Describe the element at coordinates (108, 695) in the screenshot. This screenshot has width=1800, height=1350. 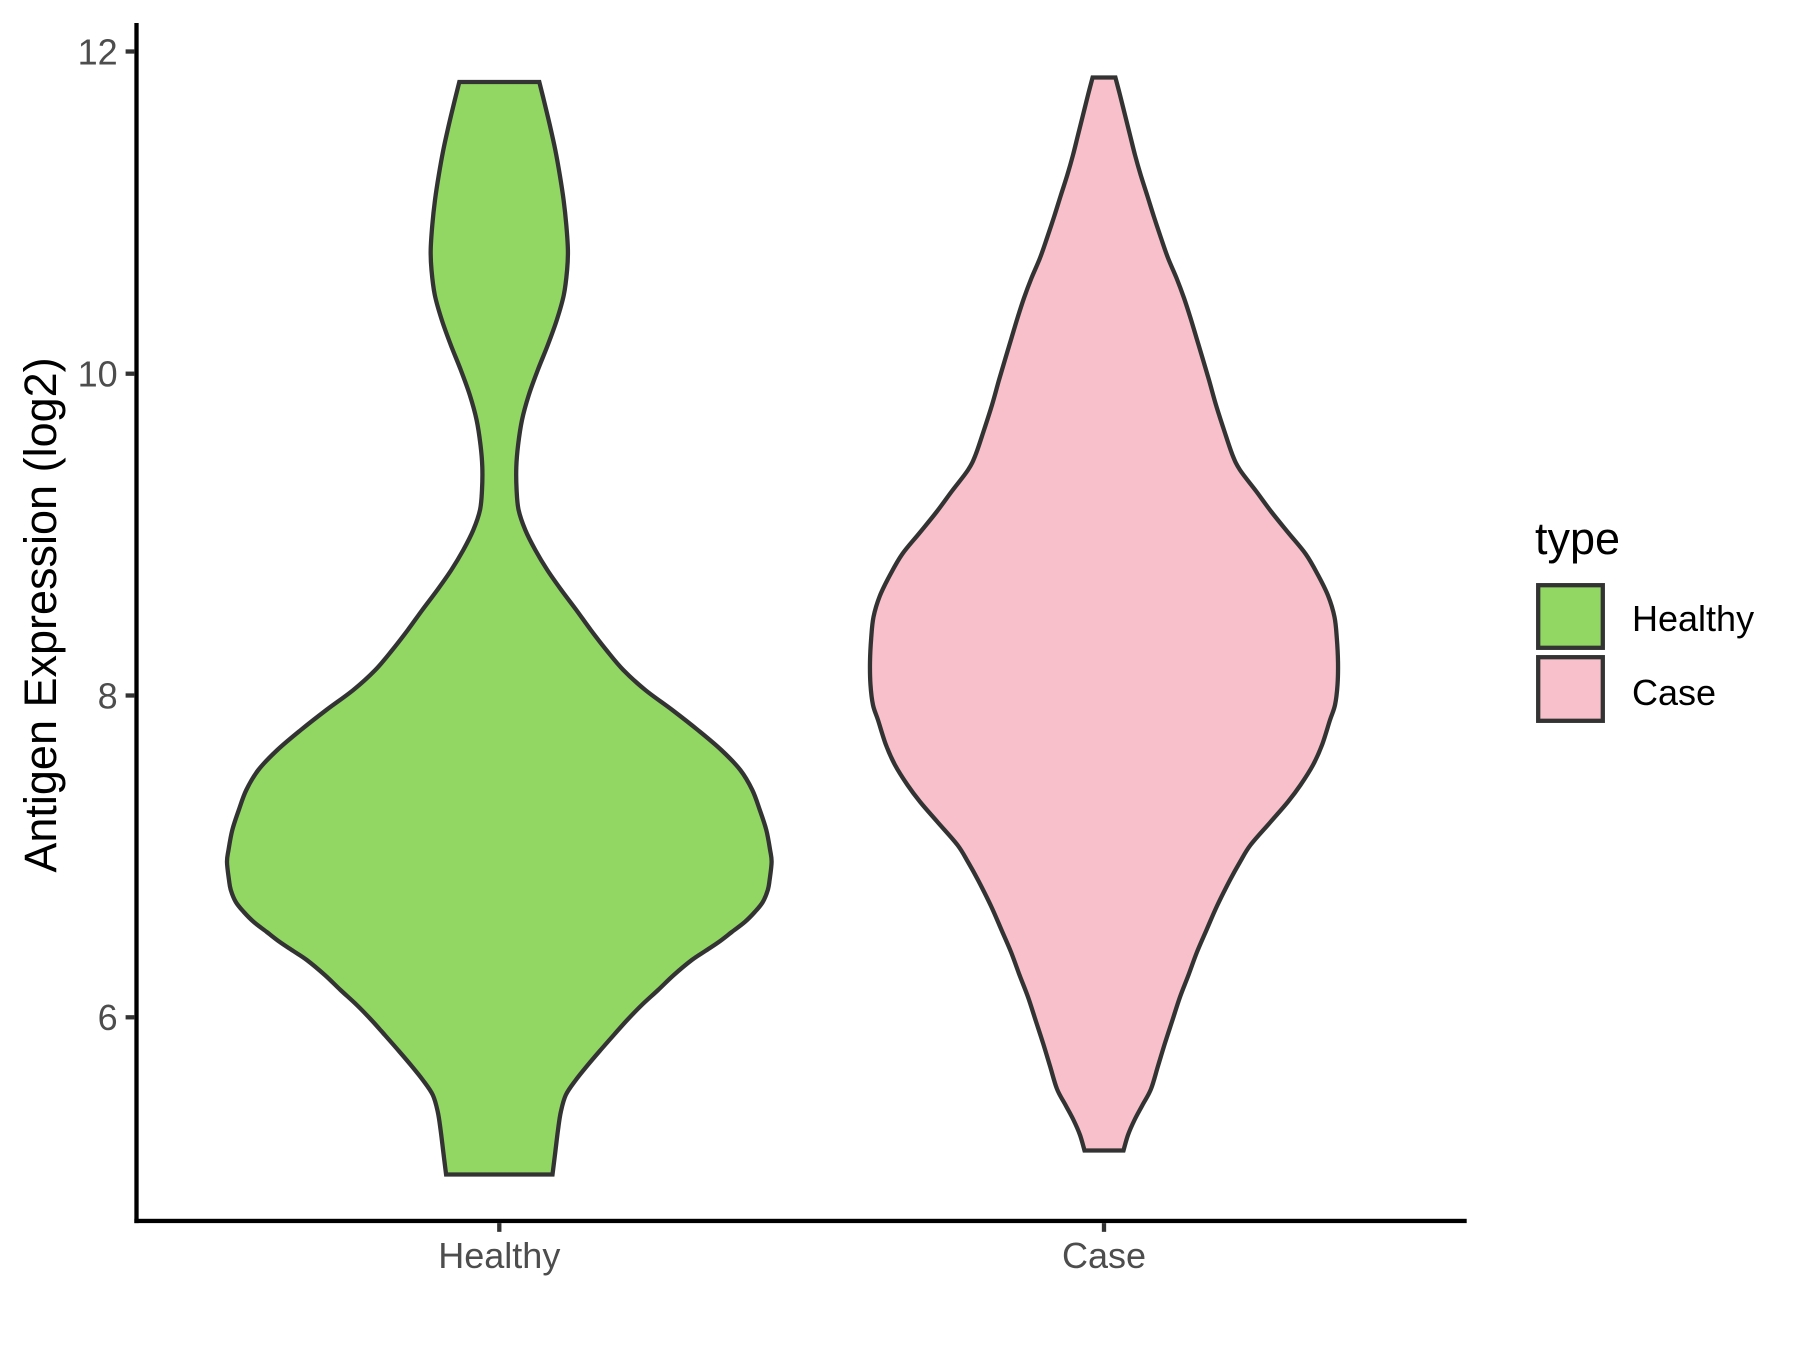
I see `svg-text: 8` at that location.